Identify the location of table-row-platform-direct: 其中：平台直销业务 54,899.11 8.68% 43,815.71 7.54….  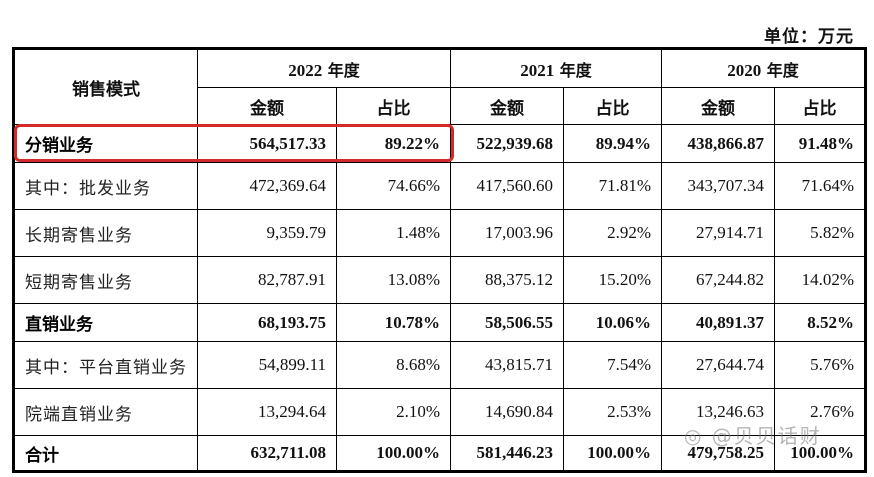
(439, 365).